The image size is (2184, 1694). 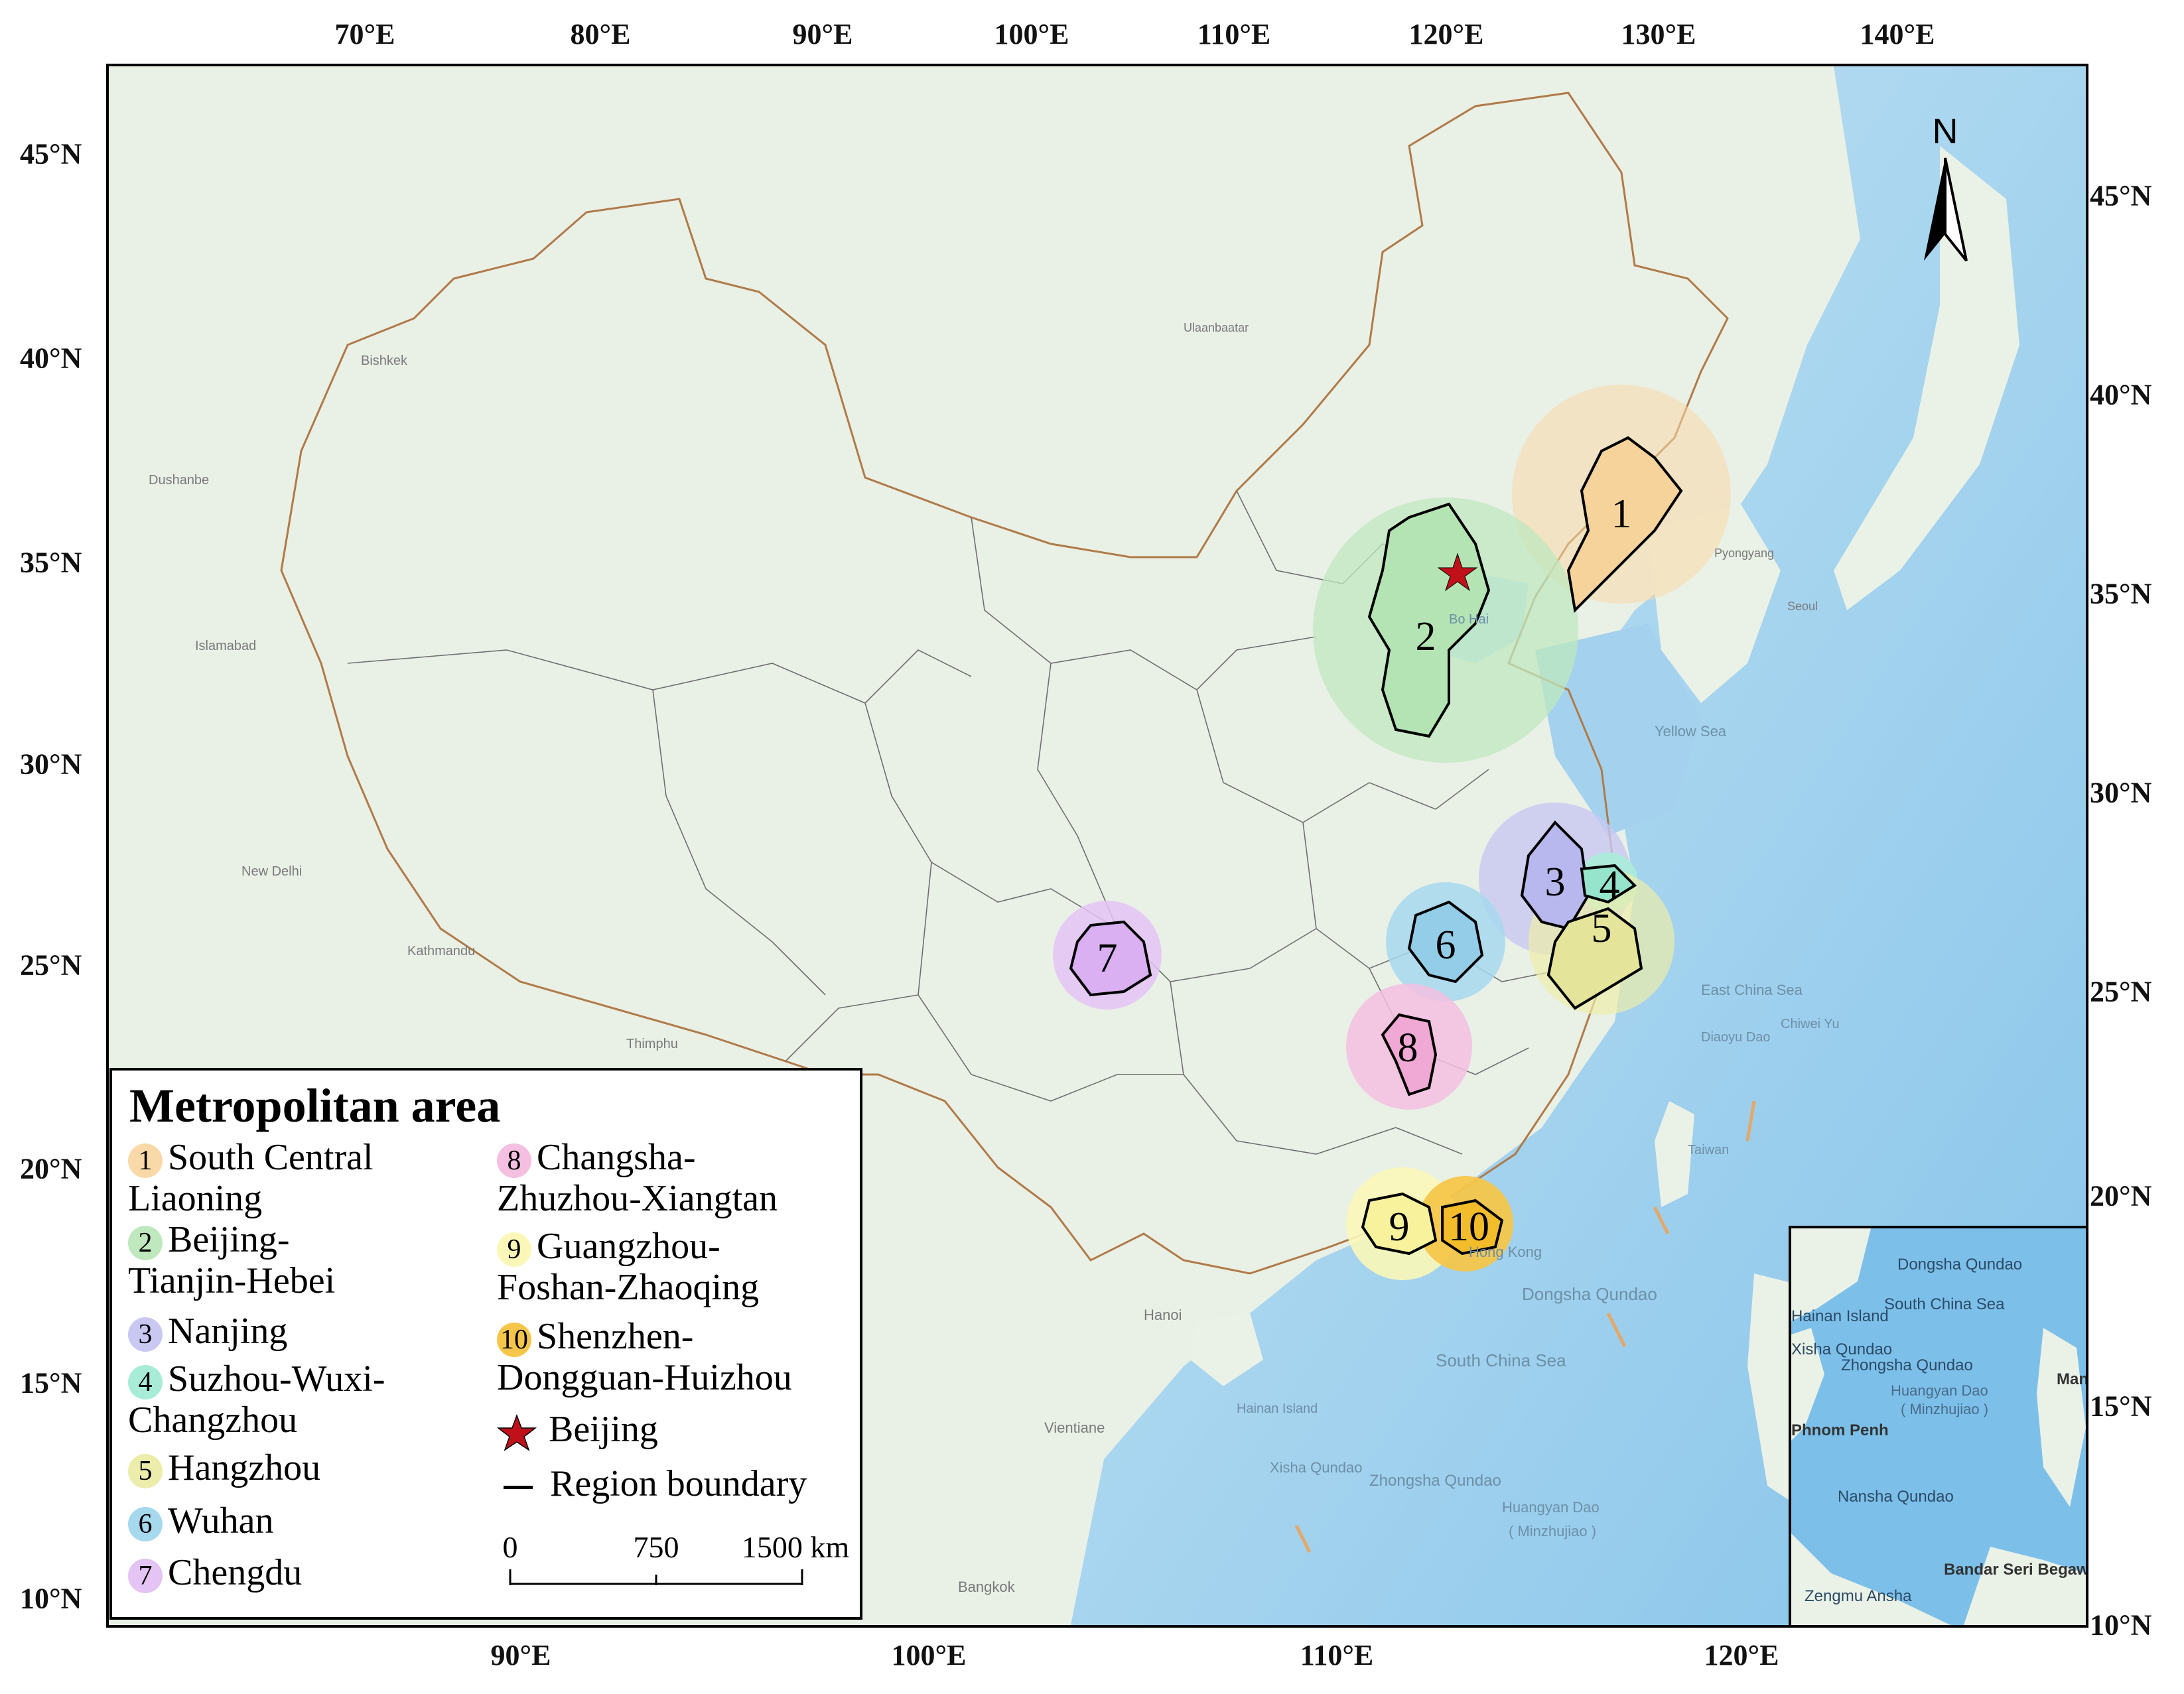 I want to click on metro-polygons, so click(x=1376, y=846).